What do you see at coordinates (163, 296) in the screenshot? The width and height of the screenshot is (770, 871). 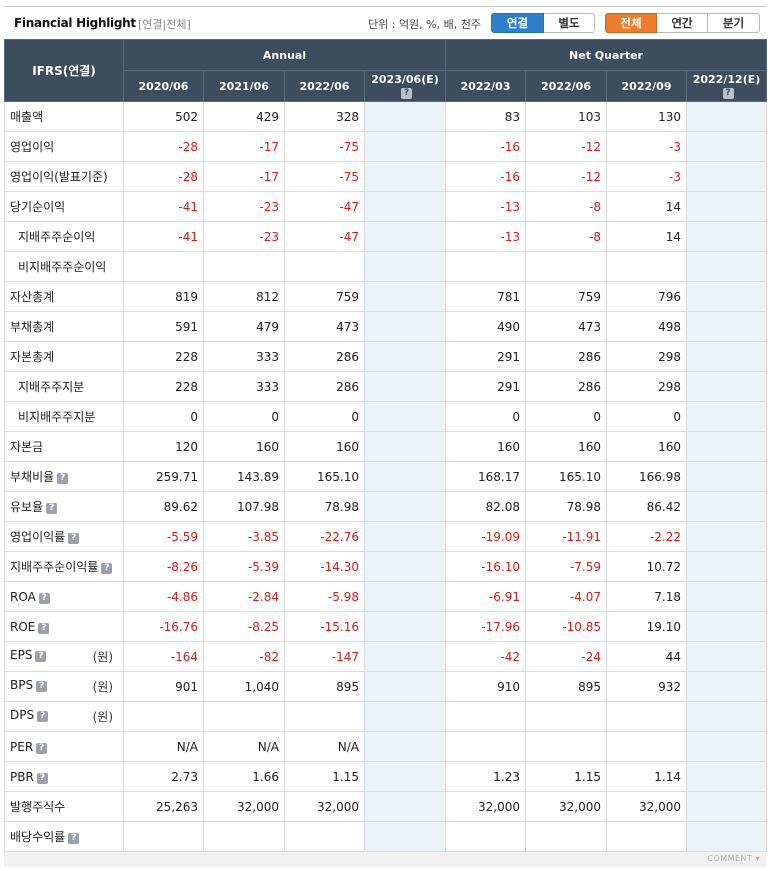 I see `table-cell: 819` at bounding box center [163, 296].